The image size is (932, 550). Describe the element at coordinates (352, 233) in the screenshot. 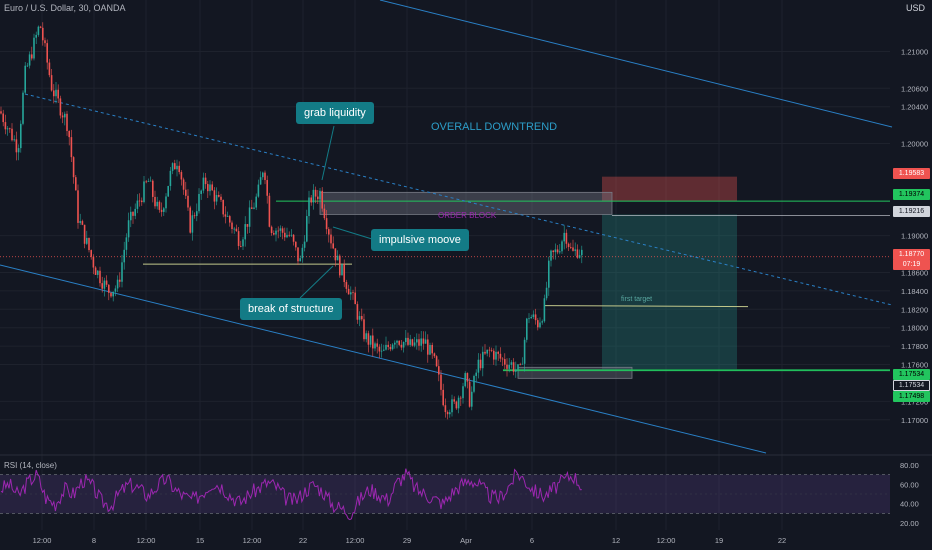

I see `callout-pointer-impulsive` at that location.